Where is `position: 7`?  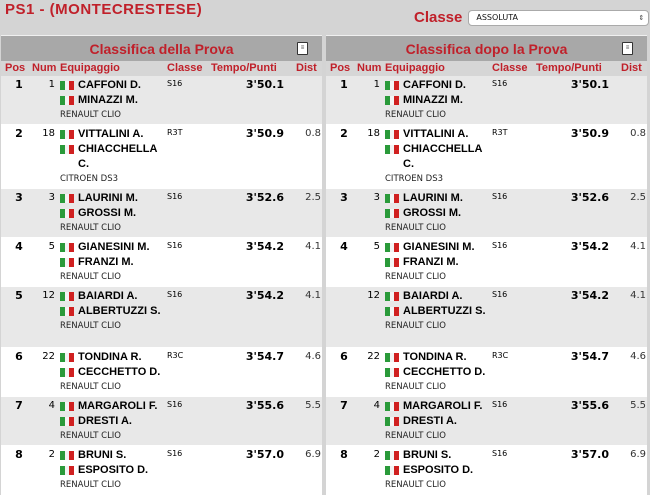 position: 7 is located at coordinates (344, 405).